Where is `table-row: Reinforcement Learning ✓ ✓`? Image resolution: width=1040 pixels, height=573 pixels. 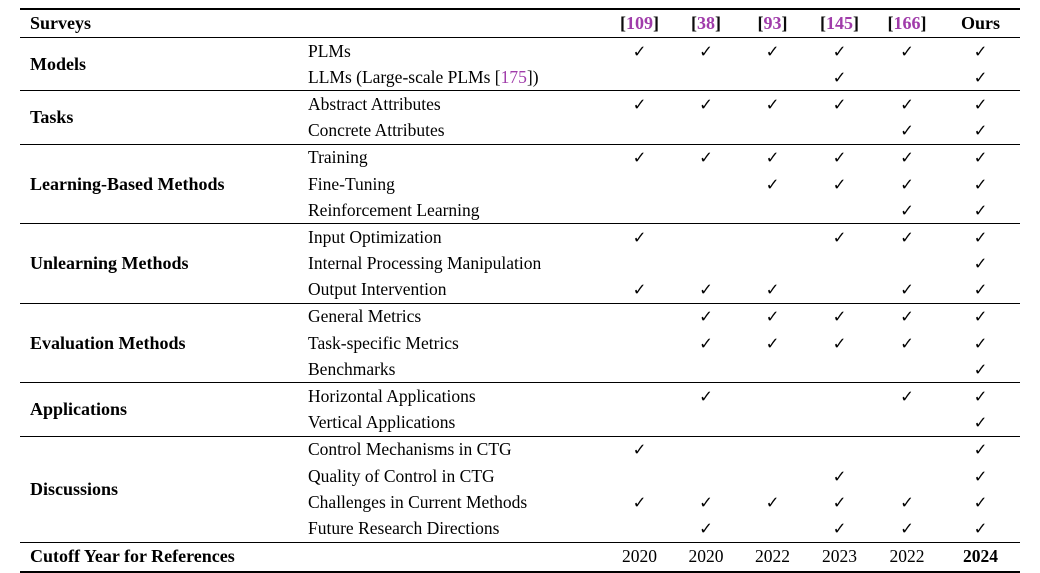 table-row: Reinforcement Learning ✓ ✓ is located at coordinates (520, 211).